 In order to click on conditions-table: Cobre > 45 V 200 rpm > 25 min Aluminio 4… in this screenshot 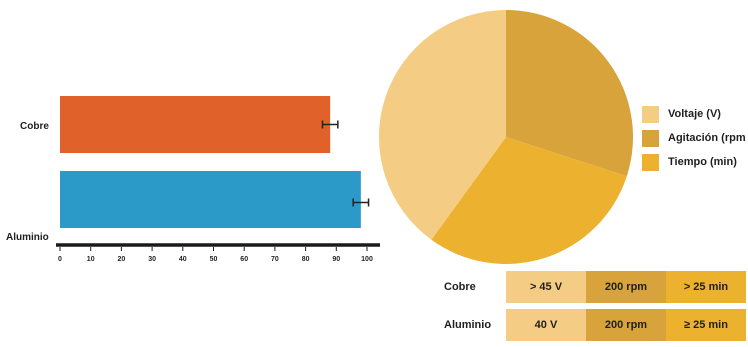, I will do `click(584, 309)`.